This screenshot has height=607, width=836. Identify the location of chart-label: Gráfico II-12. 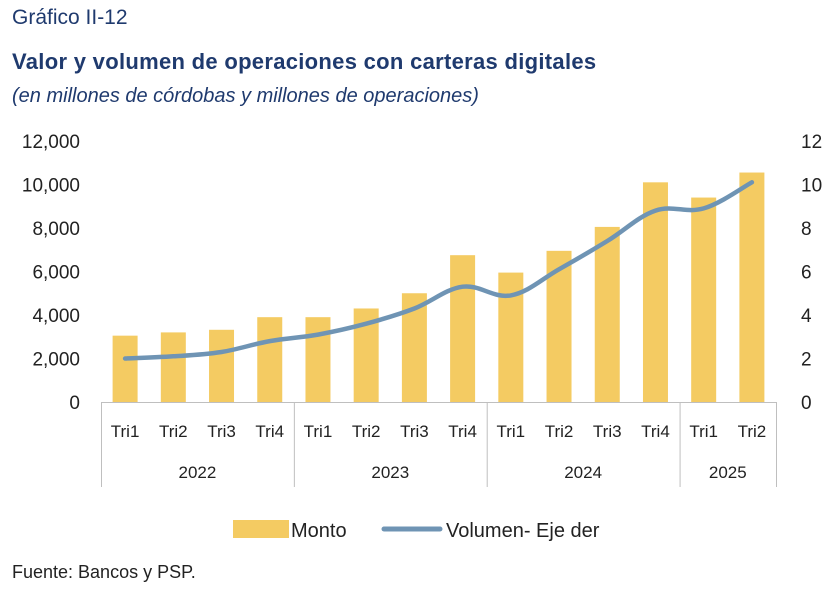
(70, 17).